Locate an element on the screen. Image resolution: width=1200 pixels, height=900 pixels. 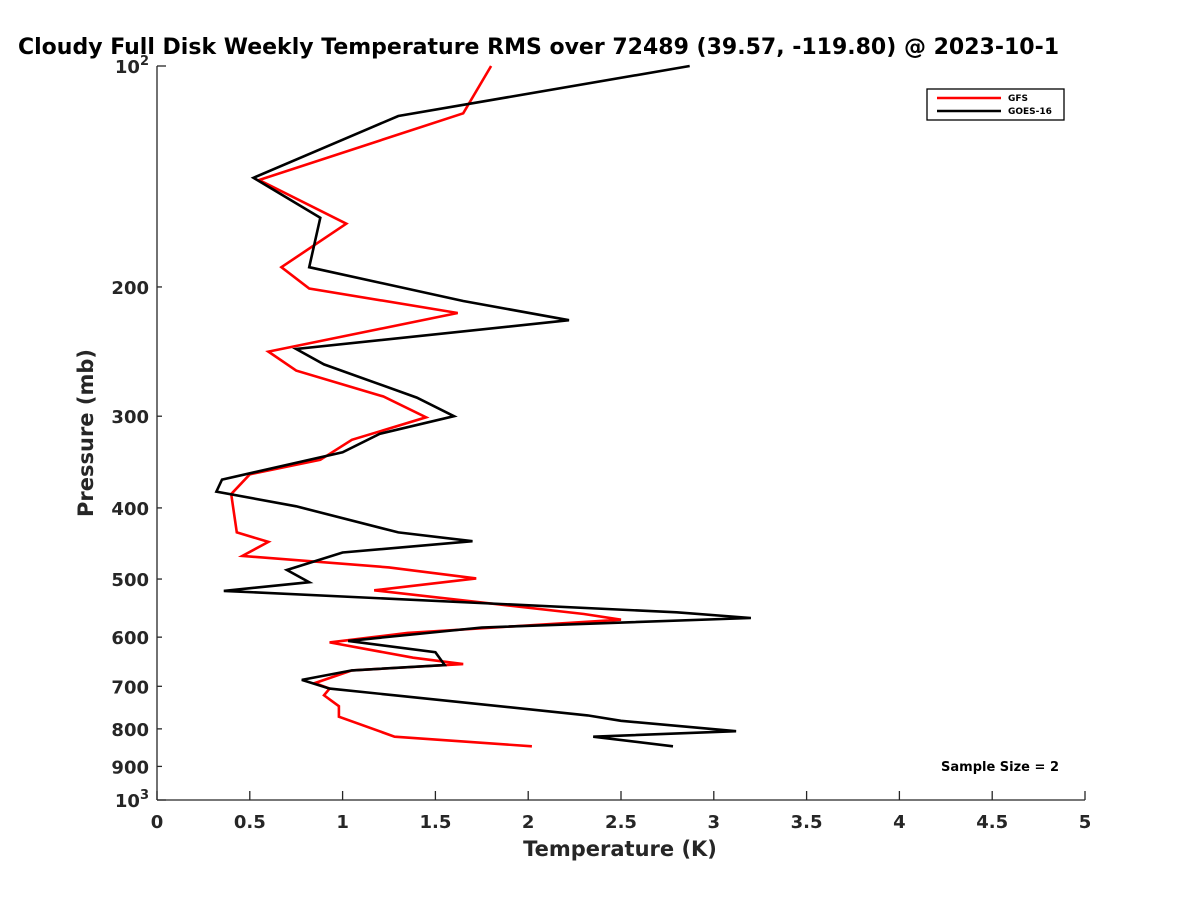
y-tick-label: 700 is located at coordinates (130, 687).